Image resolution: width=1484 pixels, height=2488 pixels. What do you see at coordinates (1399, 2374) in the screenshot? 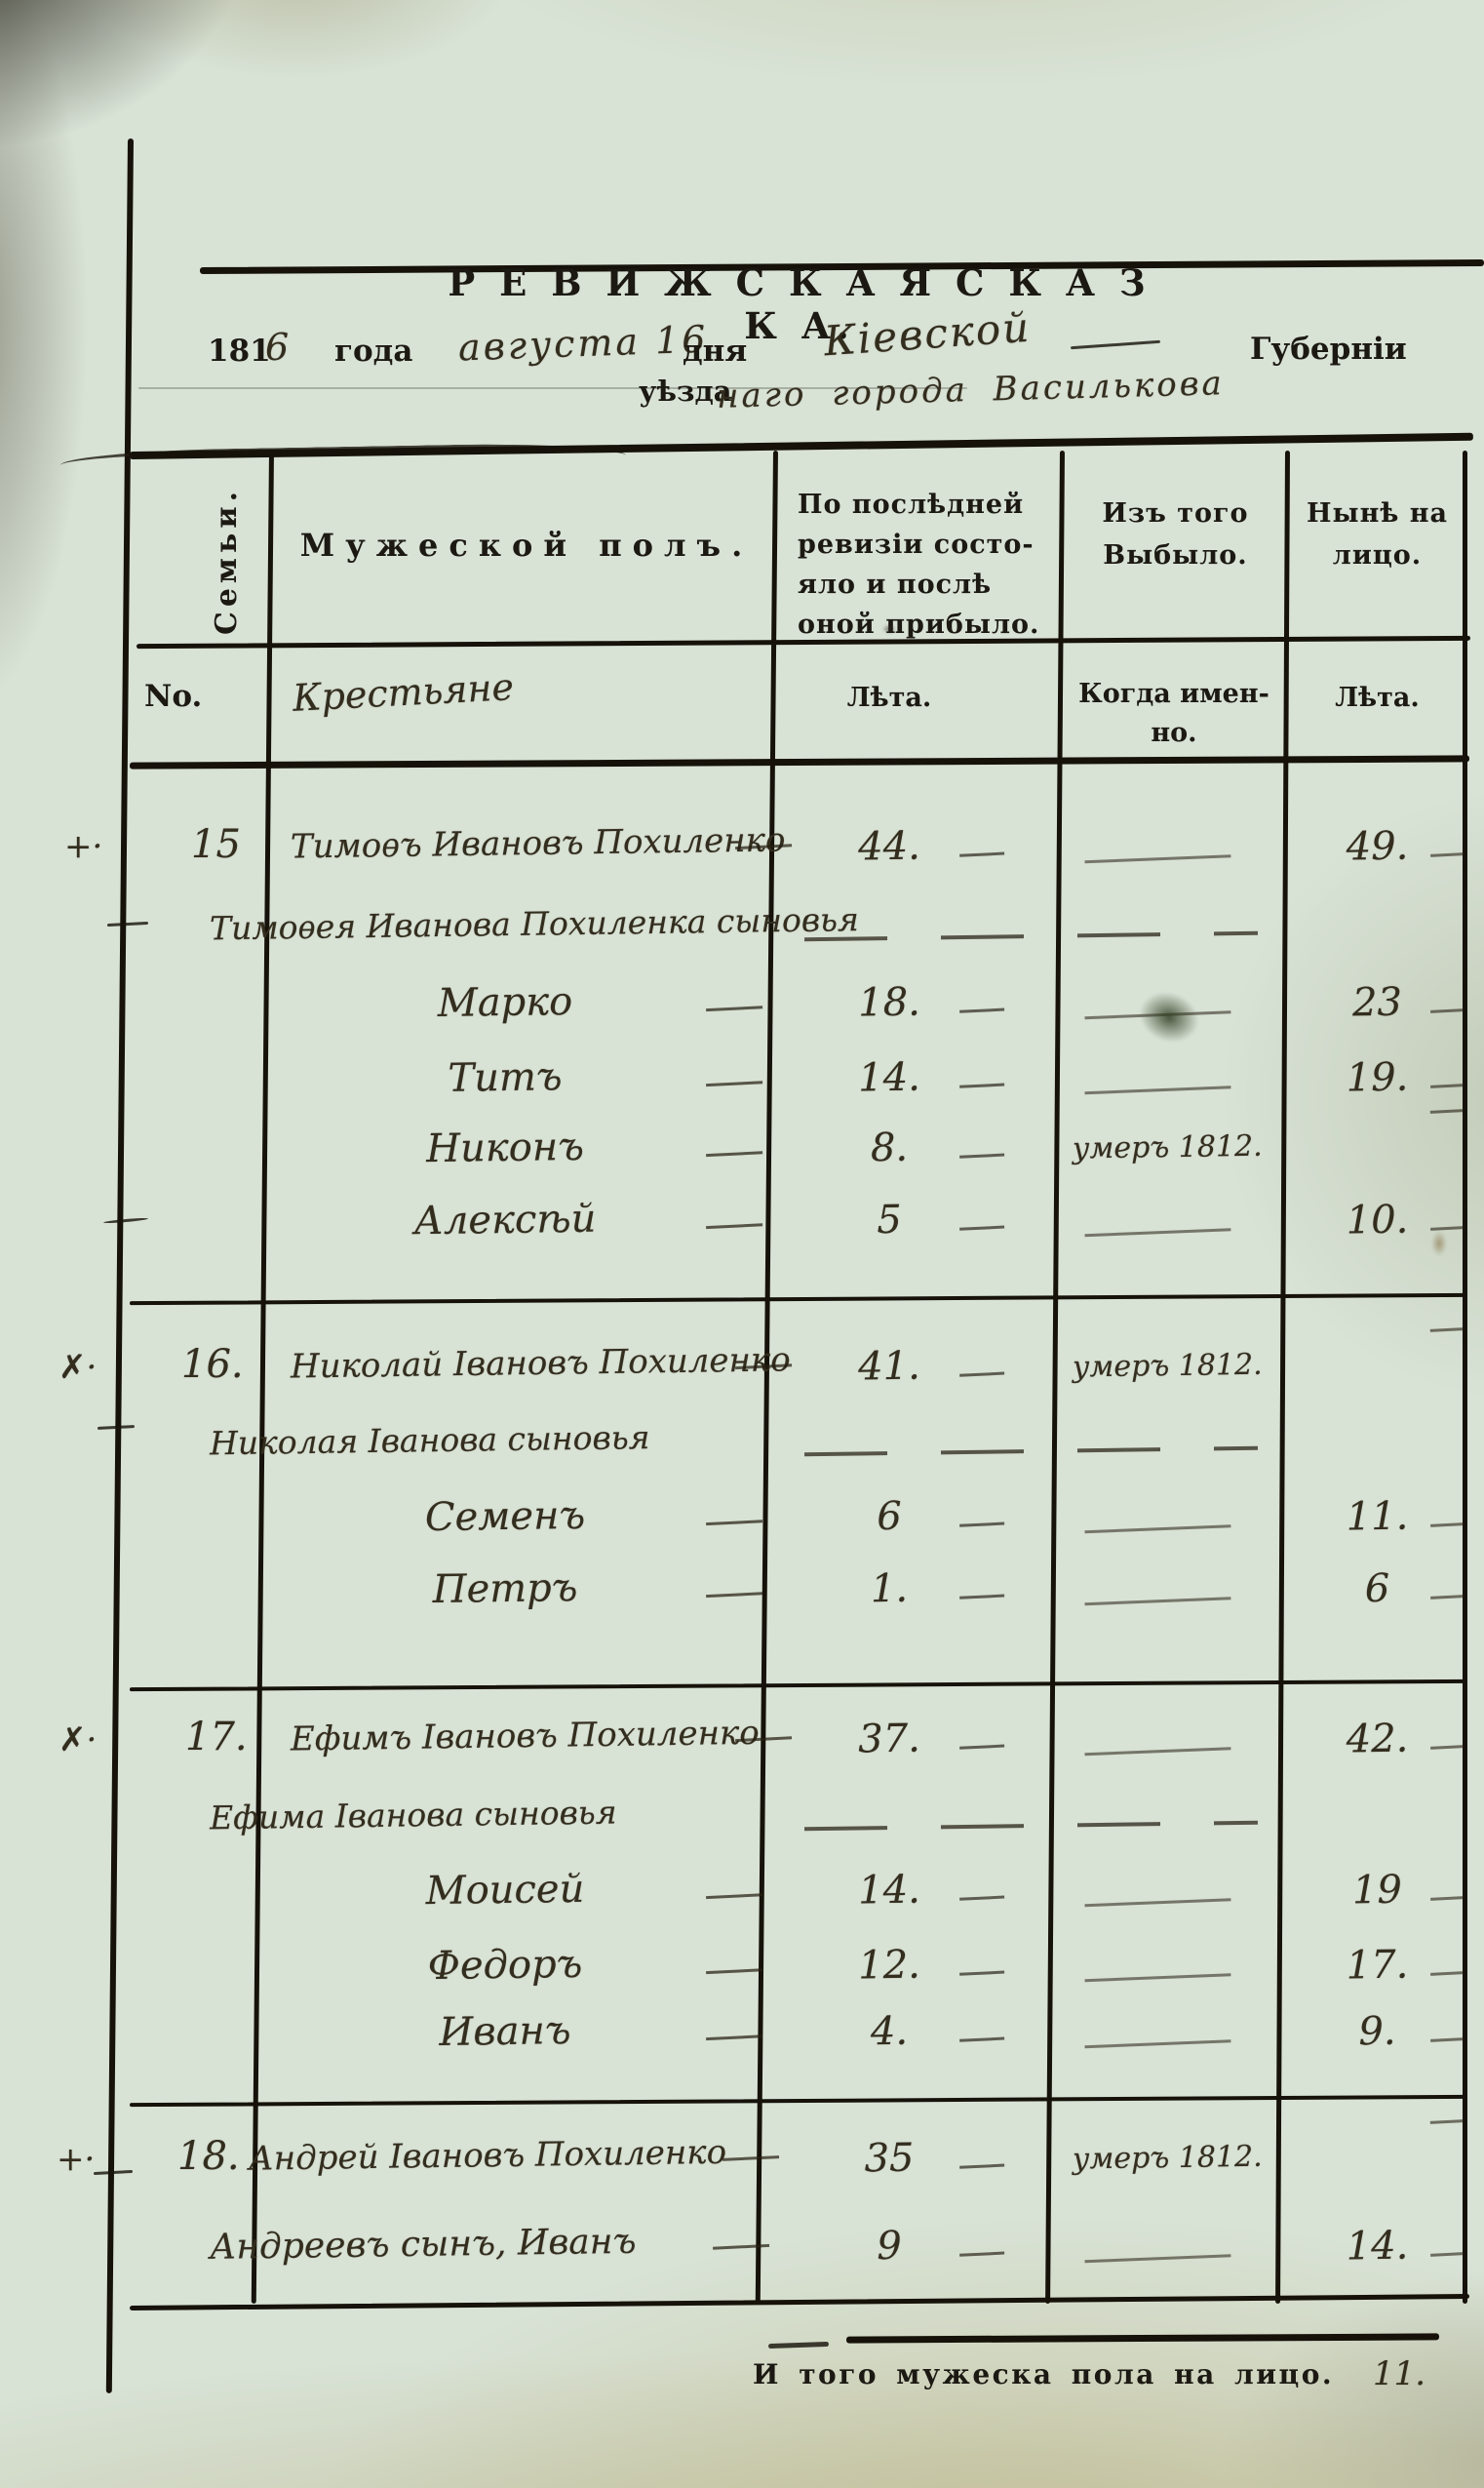
I see `footer-total-handwritten: 11.` at bounding box center [1399, 2374].